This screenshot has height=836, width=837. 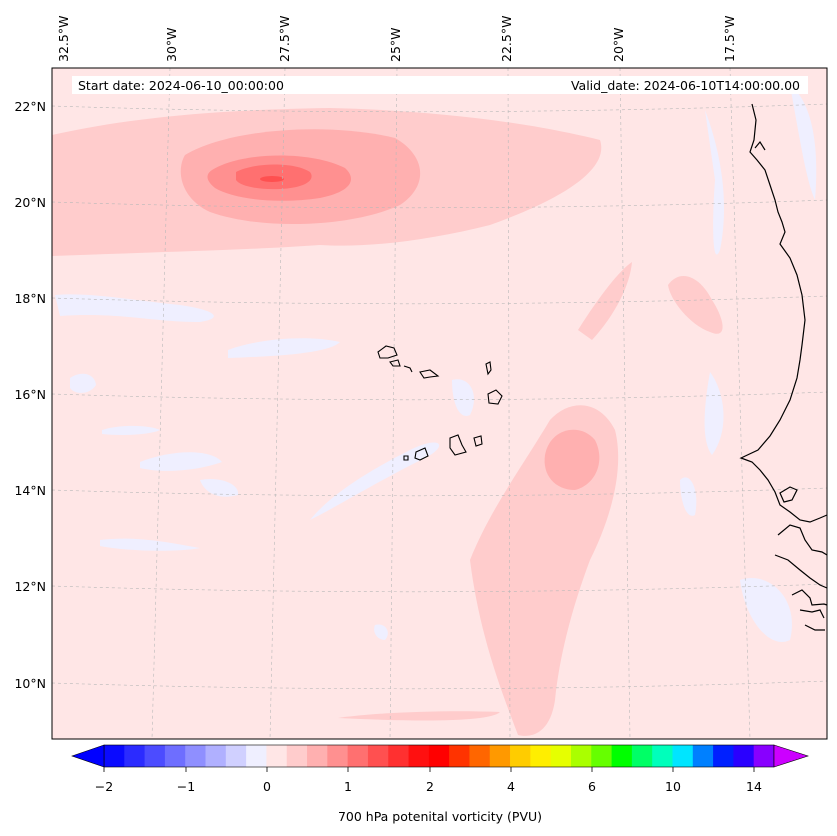 I want to click on lat-label: 18°N, so click(x=30, y=298).